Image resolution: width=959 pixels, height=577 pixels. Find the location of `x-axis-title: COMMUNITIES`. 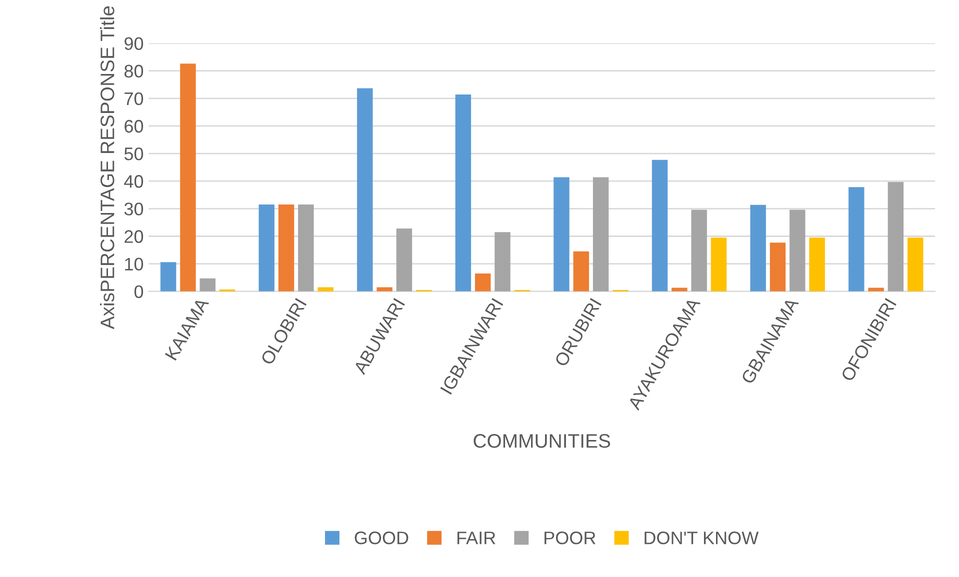

x-axis-title: COMMUNITIES is located at coordinates (542, 441).